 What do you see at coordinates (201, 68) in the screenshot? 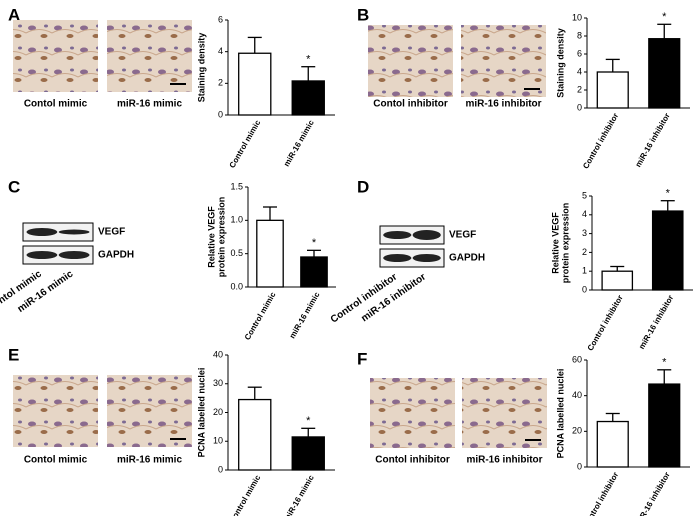
I see `y-axis-label: Staining density` at bounding box center [201, 68].